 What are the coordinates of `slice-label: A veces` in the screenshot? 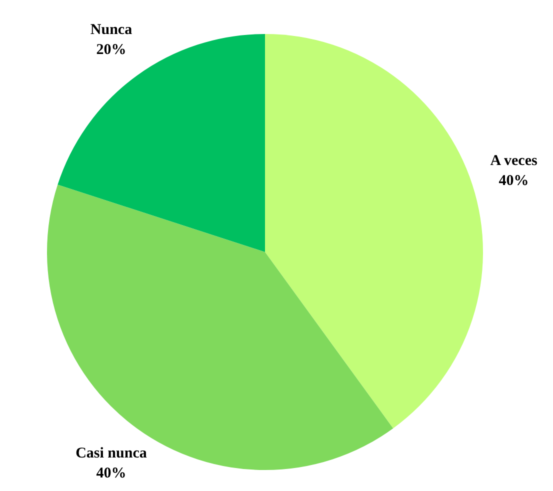 It's located at (514, 161).